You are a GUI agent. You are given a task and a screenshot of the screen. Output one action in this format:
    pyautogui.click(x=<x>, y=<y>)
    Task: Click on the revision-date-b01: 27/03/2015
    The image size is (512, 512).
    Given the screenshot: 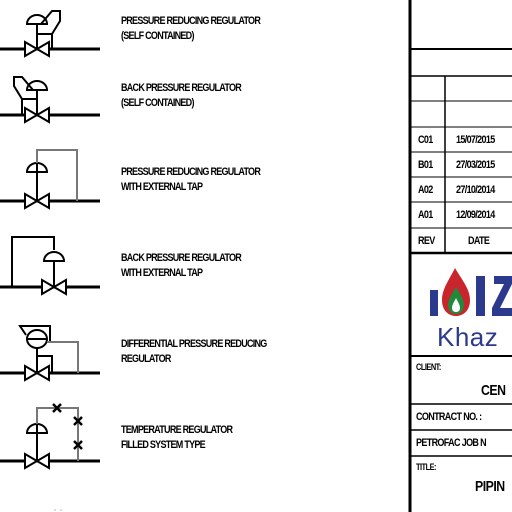 What is the action you would take?
    pyautogui.click(x=475, y=165)
    